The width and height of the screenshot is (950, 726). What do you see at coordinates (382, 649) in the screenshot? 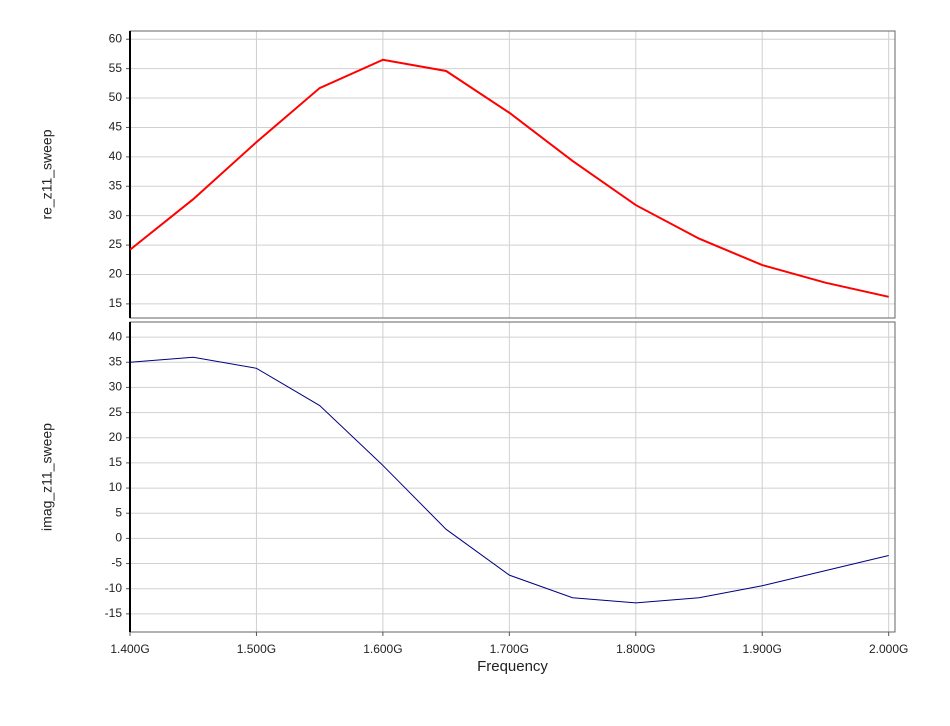
I see `x-tick-label: 1.600G` at bounding box center [382, 649].